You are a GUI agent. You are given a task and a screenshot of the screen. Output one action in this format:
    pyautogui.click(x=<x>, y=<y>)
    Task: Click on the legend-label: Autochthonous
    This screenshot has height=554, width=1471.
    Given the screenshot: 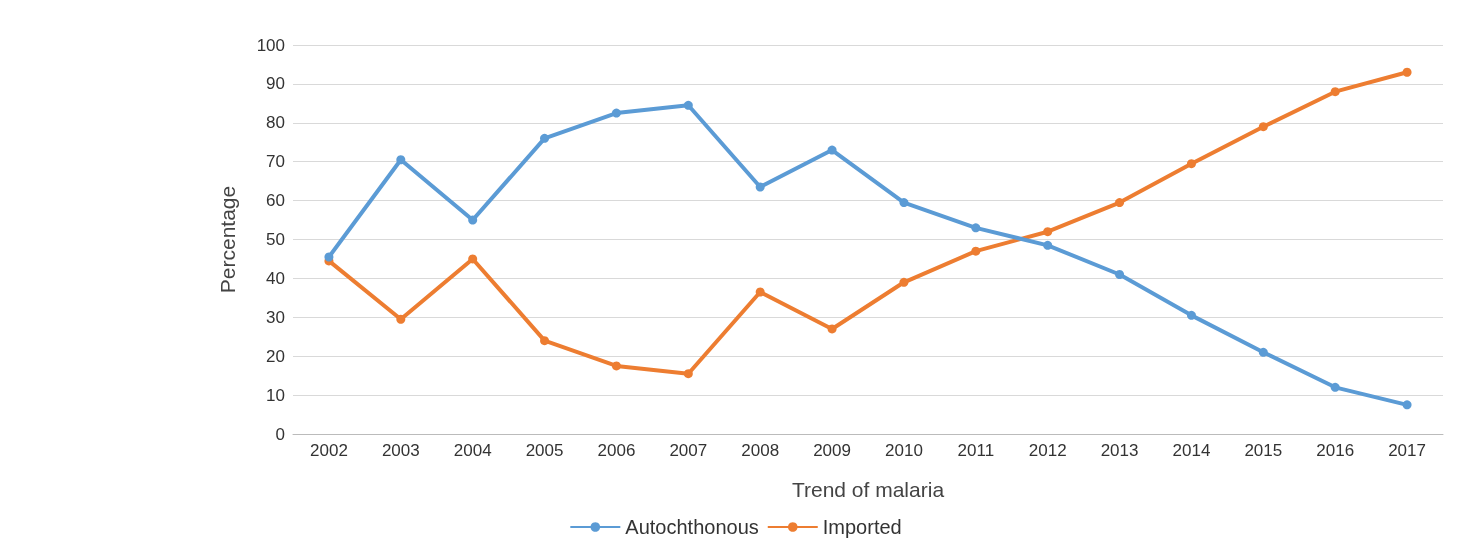 What is the action you would take?
    pyautogui.click(x=692, y=527)
    